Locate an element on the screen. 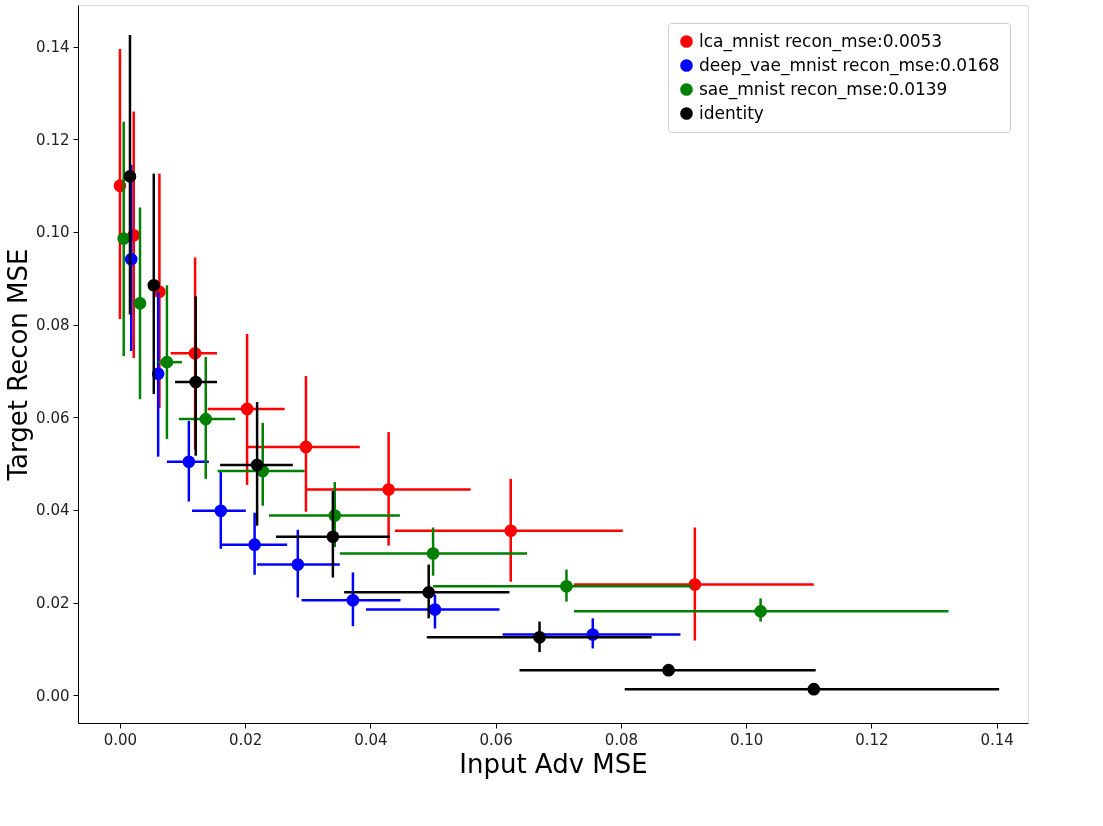  y-tick-label: 0.12 is located at coordinates (53, 139).